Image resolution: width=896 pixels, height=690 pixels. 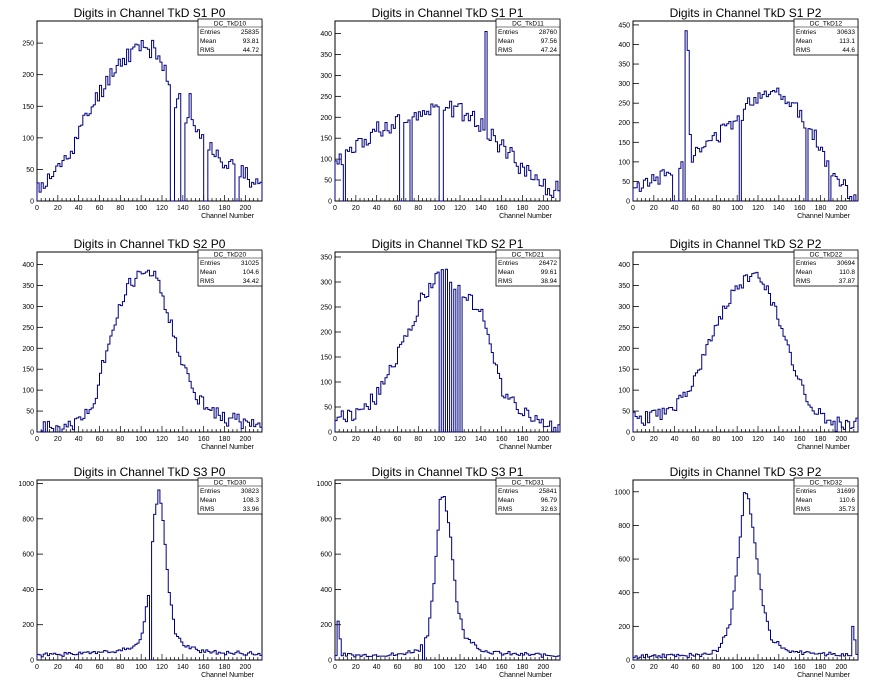 I want to click on y-tick-label: 300, so click(x=326, y=283).